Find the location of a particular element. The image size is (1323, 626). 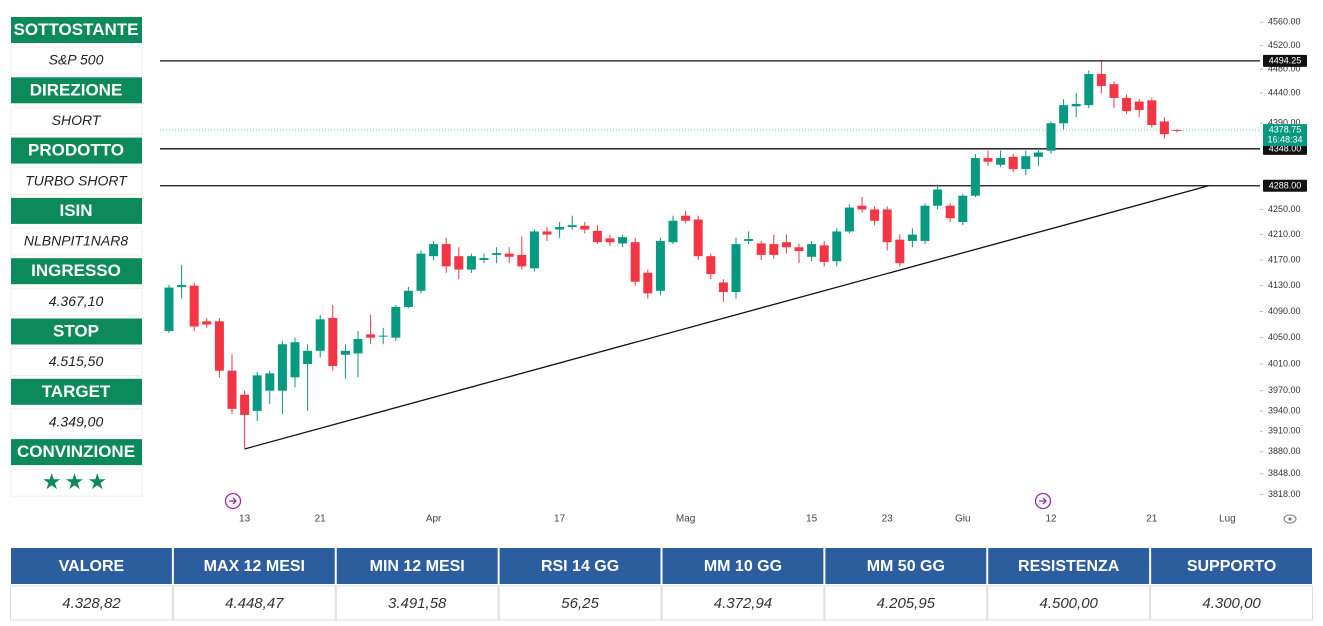

y-tick-label: 4440.00 is located at coordinates (1284, 93).